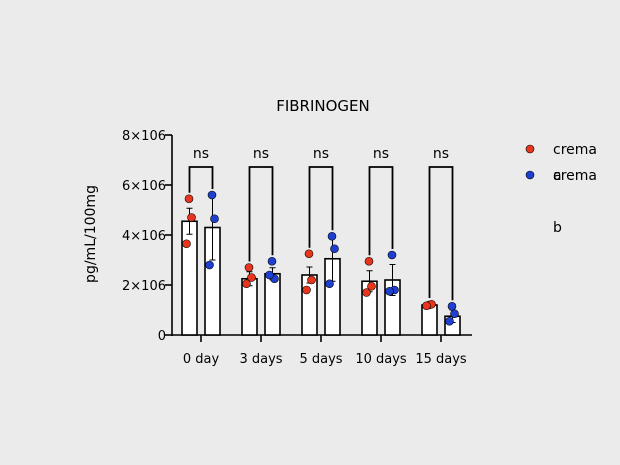 Image resolution: width=620 pixels, height=465 pixels. Describe the element at coordinates (91, 234) in the screenshot. I see `y-axis-label: pg/mL/100mg` at that location.